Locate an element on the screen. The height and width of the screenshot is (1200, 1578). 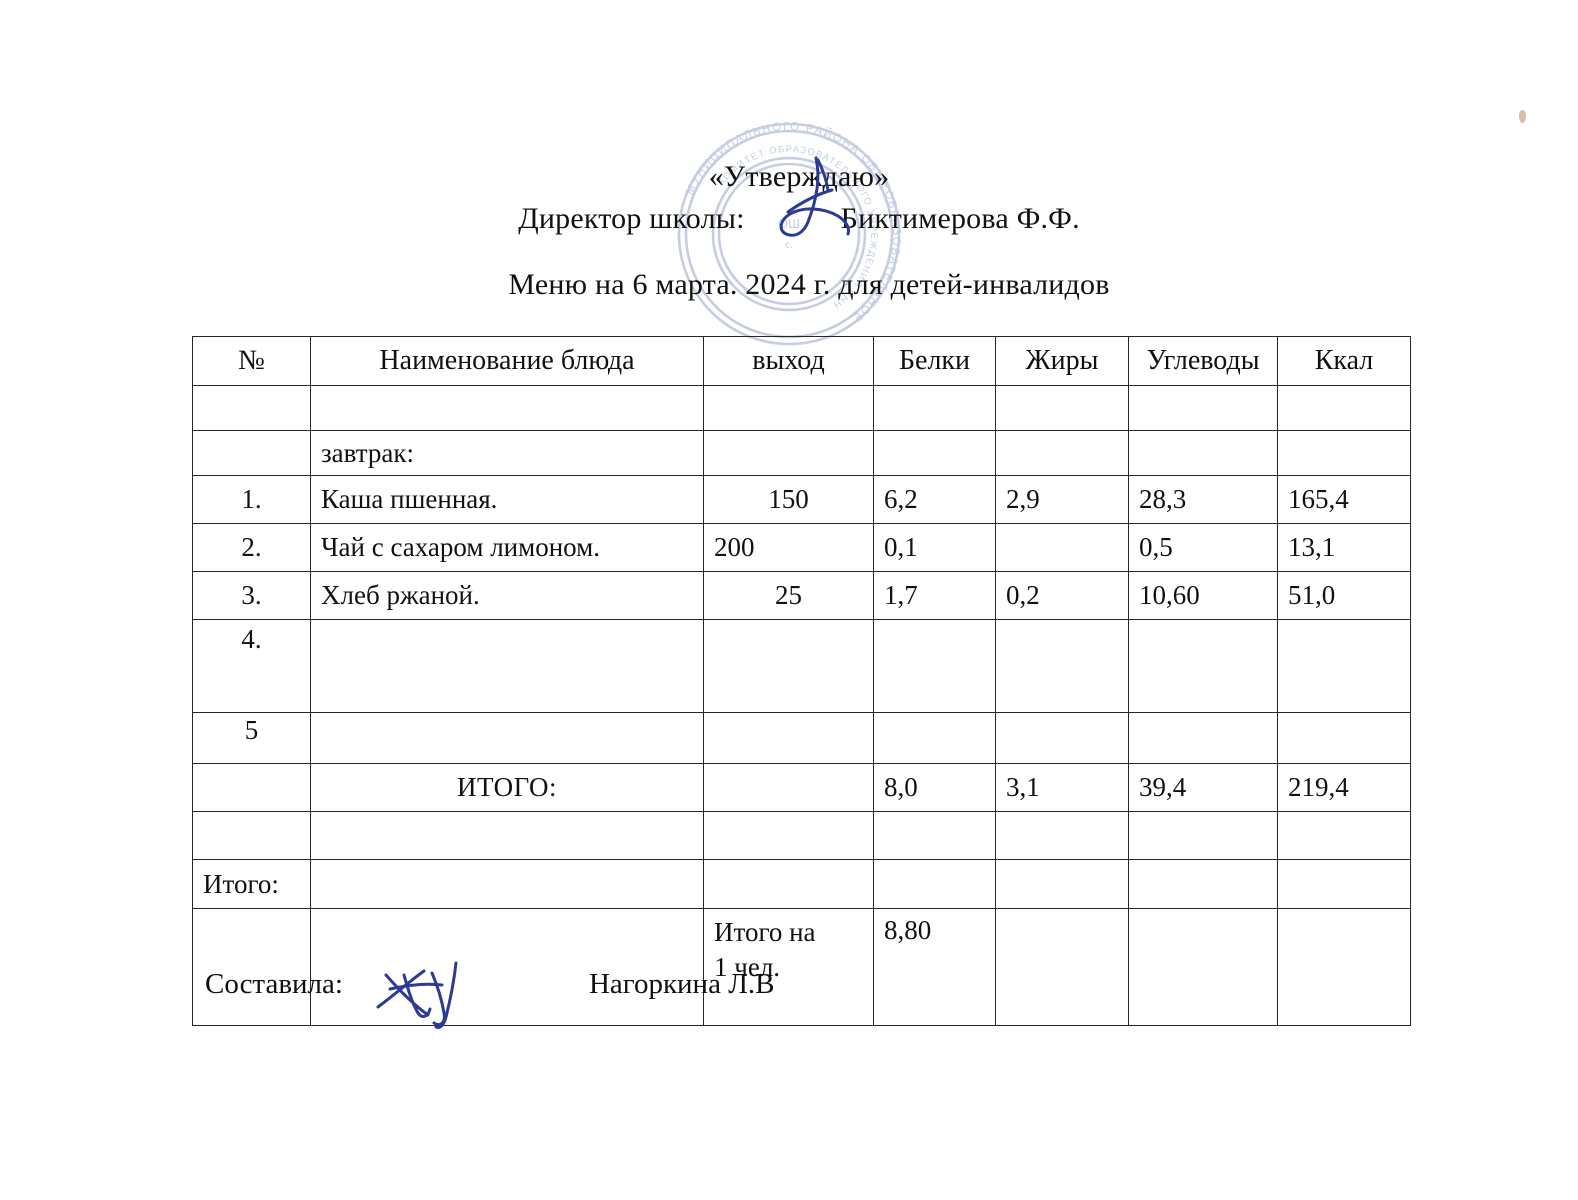
dish-kcal: 165,4 is located at coordinates (1344, 499).